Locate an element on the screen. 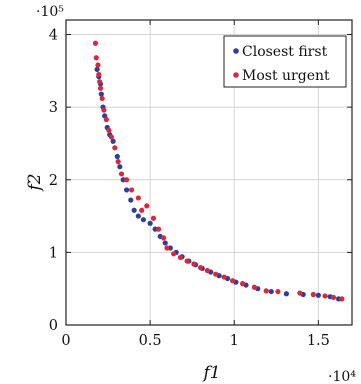  legend-box is located at coordinates (285, 61).